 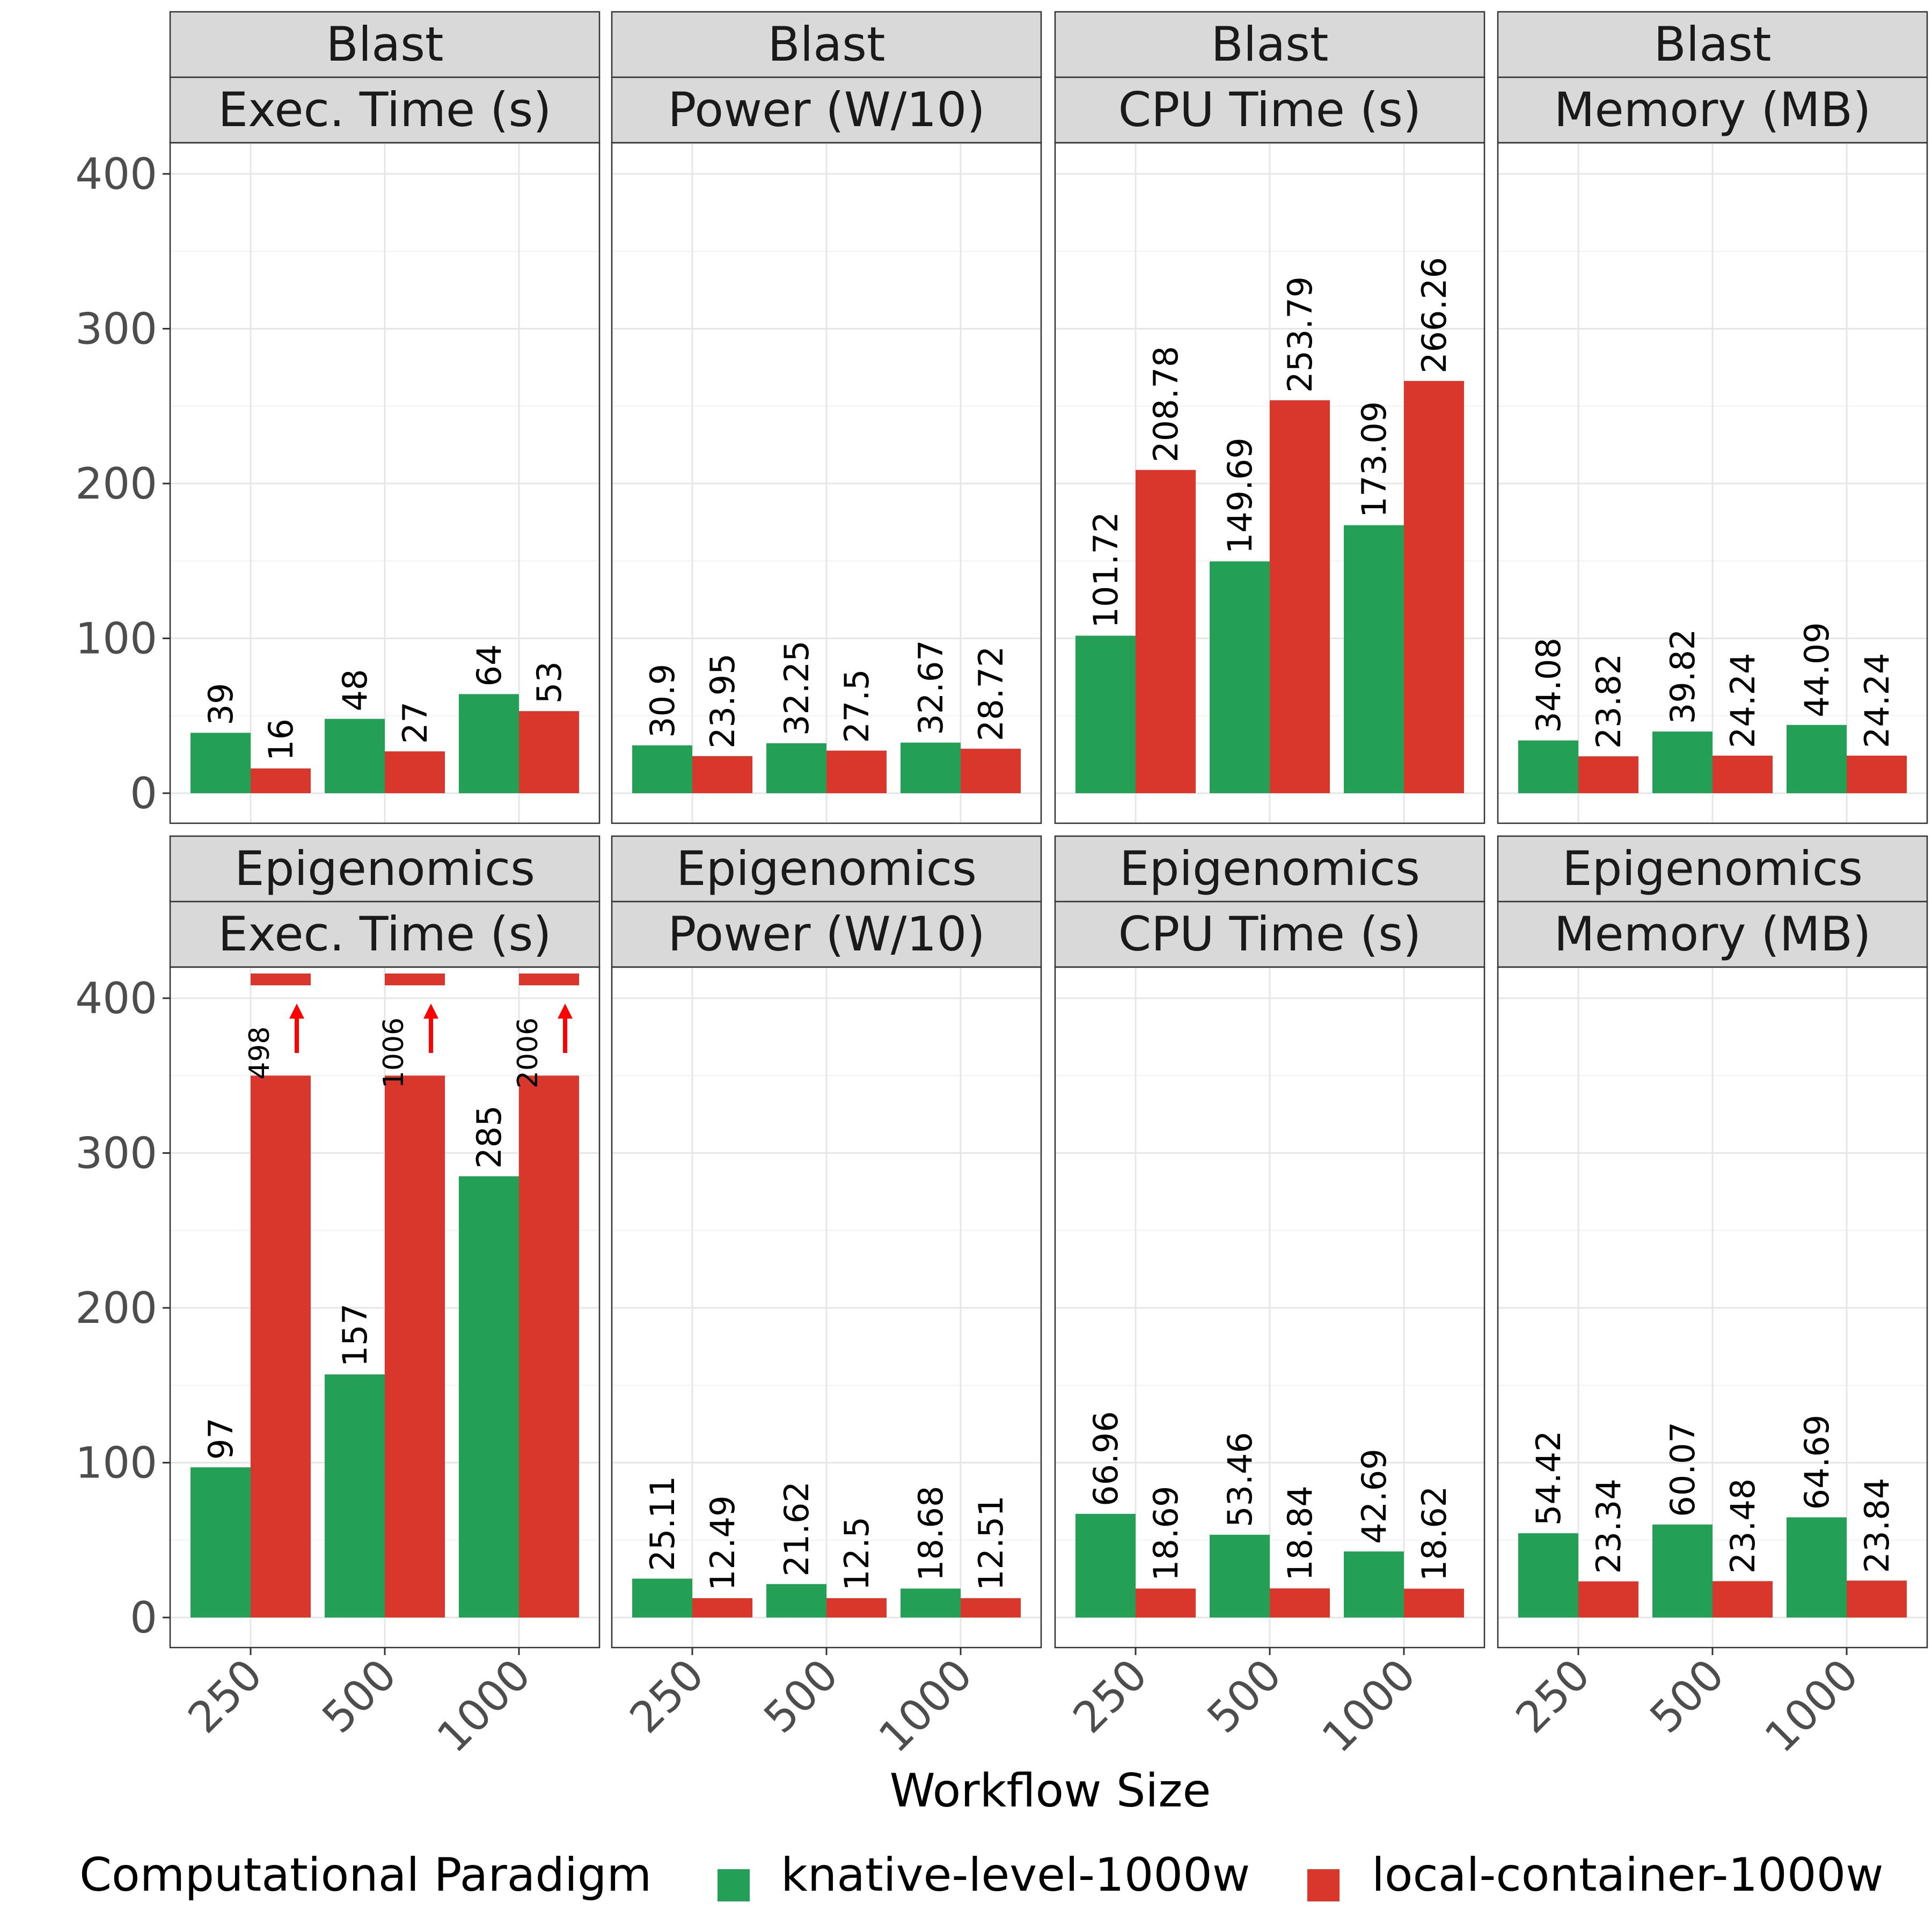 I want to click on bar-value-label: 28.72, so click(x=991, y=694).